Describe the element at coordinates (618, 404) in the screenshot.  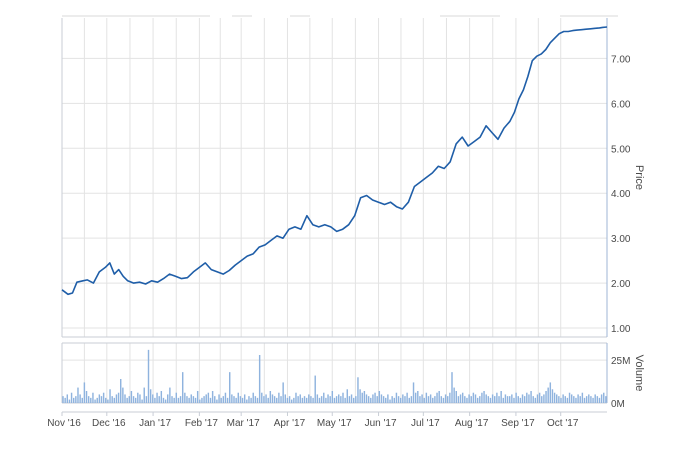
I see `volume-tick-label: 0M` at that location.